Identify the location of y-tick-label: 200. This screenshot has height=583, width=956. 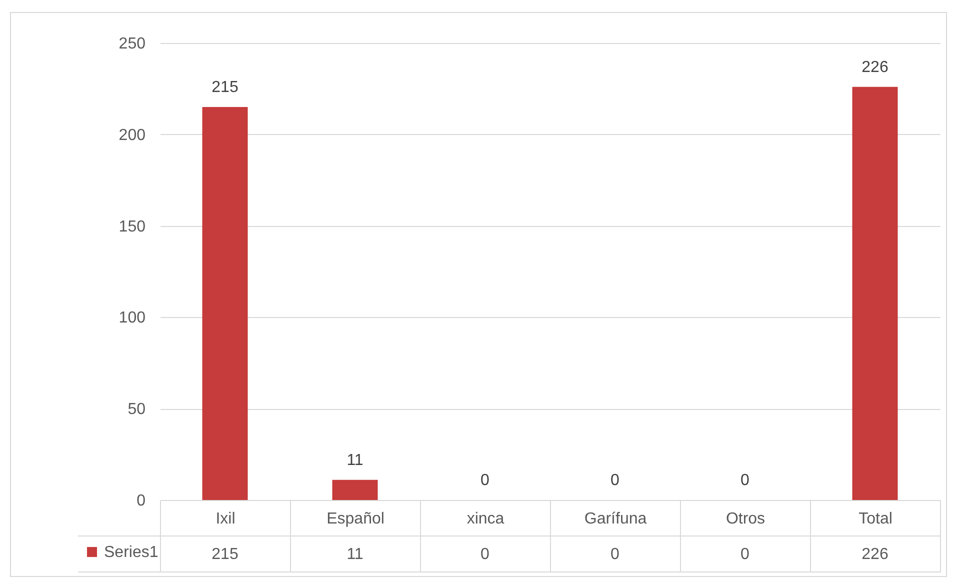
(132, 135).